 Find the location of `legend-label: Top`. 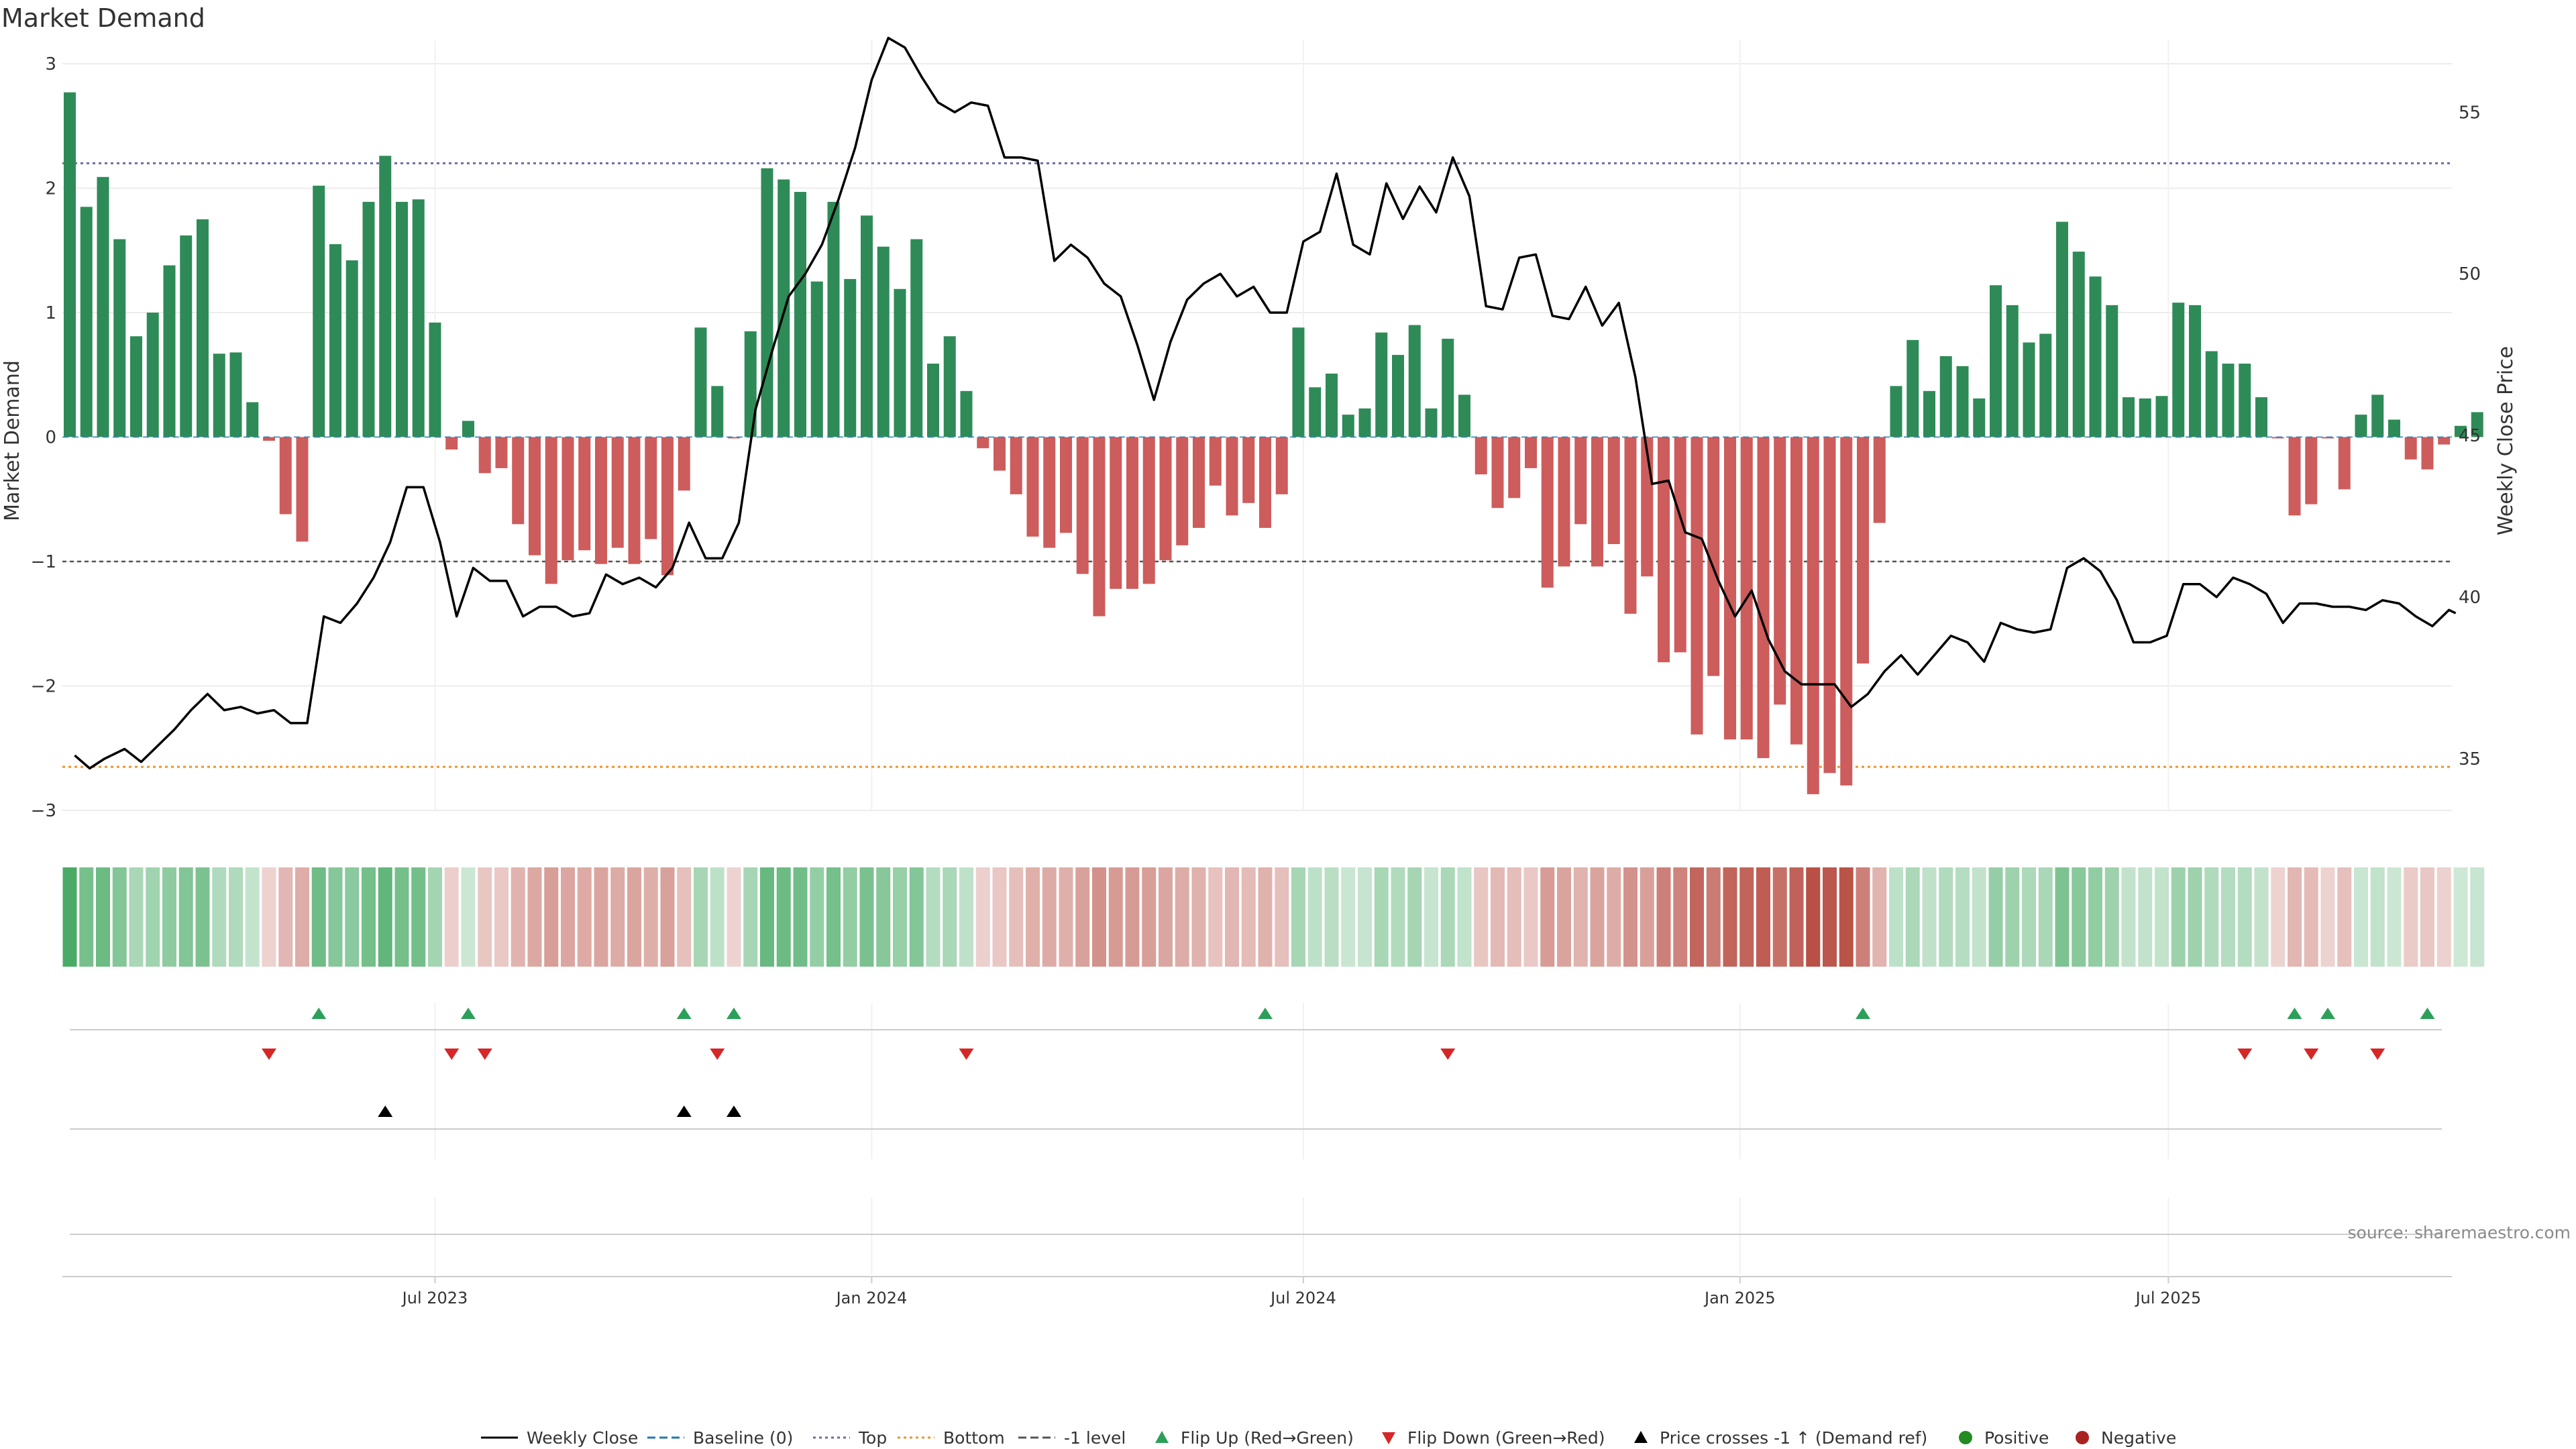

legend-label: Top is located at coordinates (872, 1438).